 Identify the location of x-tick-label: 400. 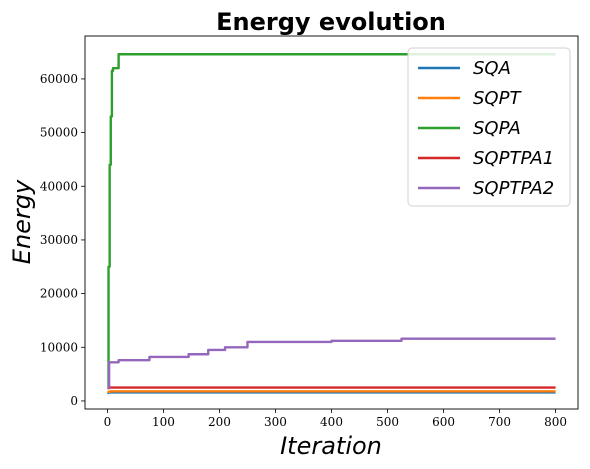
(331, 422).